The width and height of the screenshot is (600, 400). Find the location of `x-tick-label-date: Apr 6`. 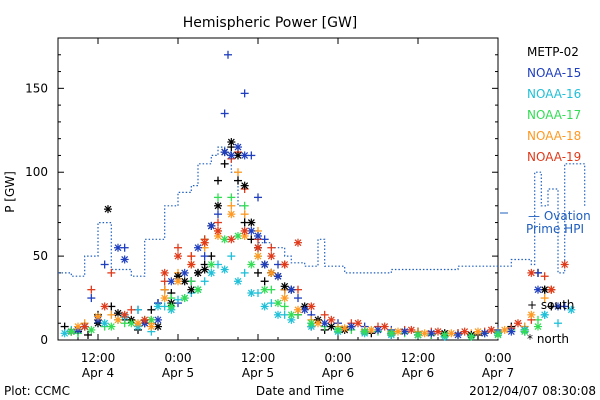

x-tick-label-date: Apr 6 is located at coordinates (418, 373).